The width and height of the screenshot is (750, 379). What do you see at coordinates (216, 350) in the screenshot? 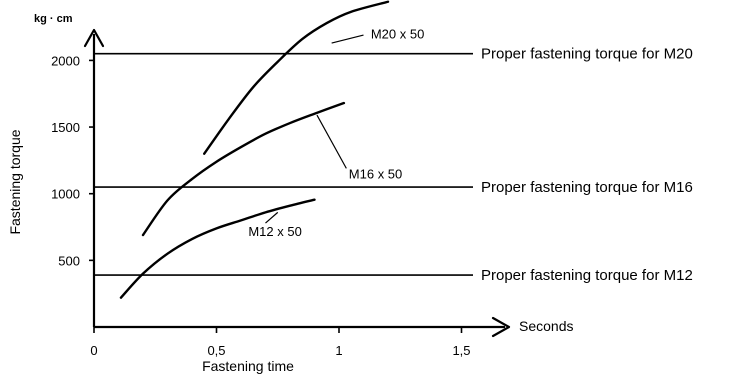
I see `x-tick-label: 0,5` at bounding box center [216, 350].